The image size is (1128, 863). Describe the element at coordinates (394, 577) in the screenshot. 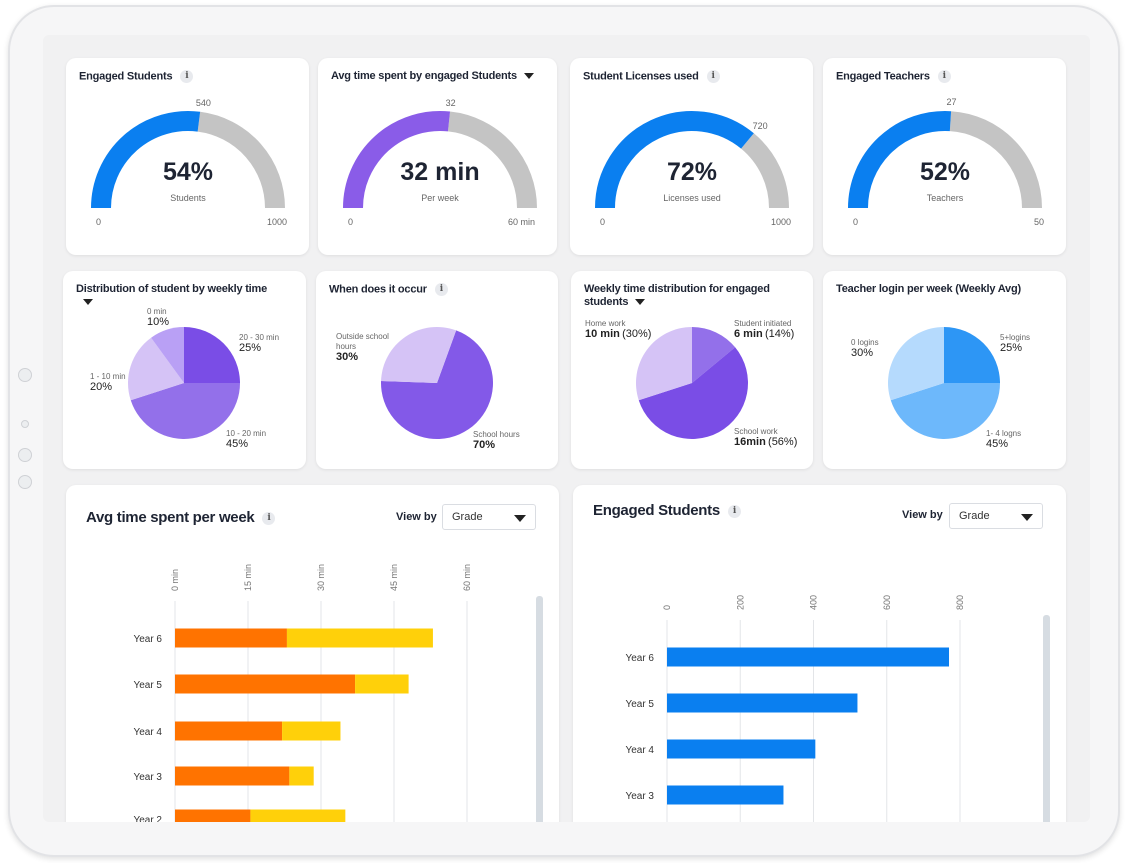

I see `x-tick-label: 45 min` at that location.